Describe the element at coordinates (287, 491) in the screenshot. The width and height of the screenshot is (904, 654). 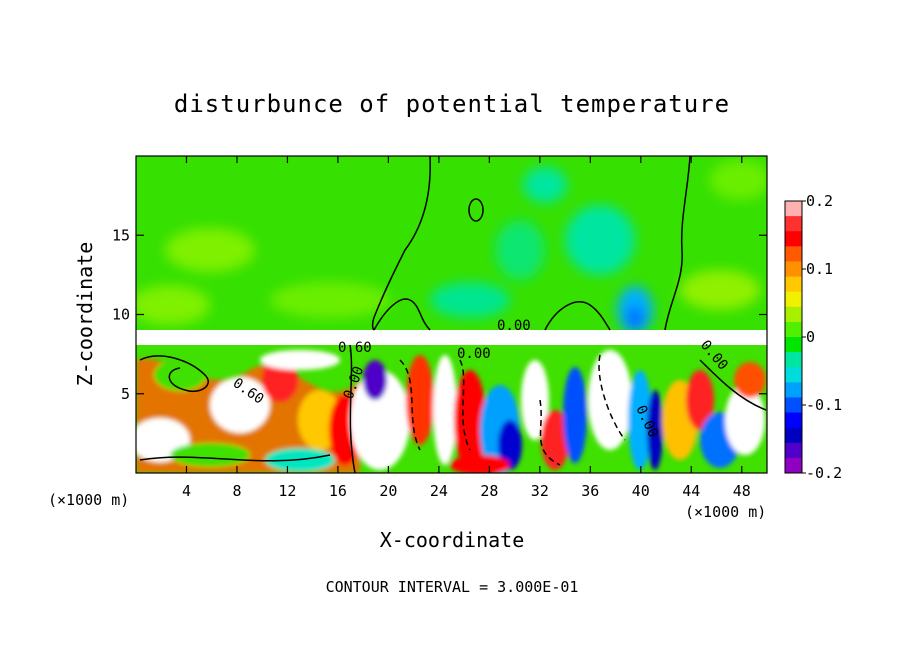
I see `x-tick-label: 12` at that location.